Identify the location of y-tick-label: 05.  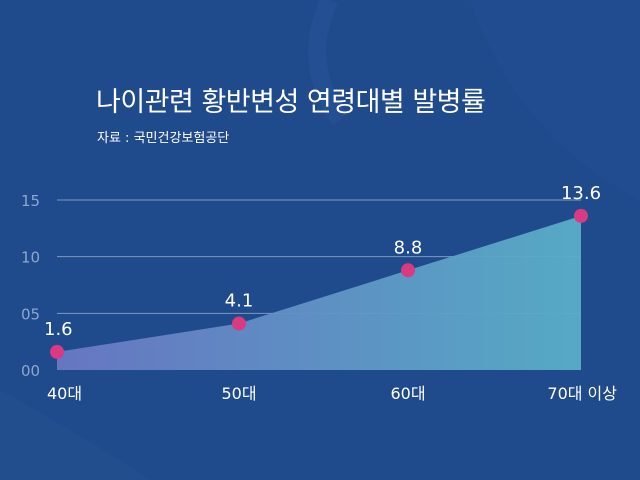
(30, 314).